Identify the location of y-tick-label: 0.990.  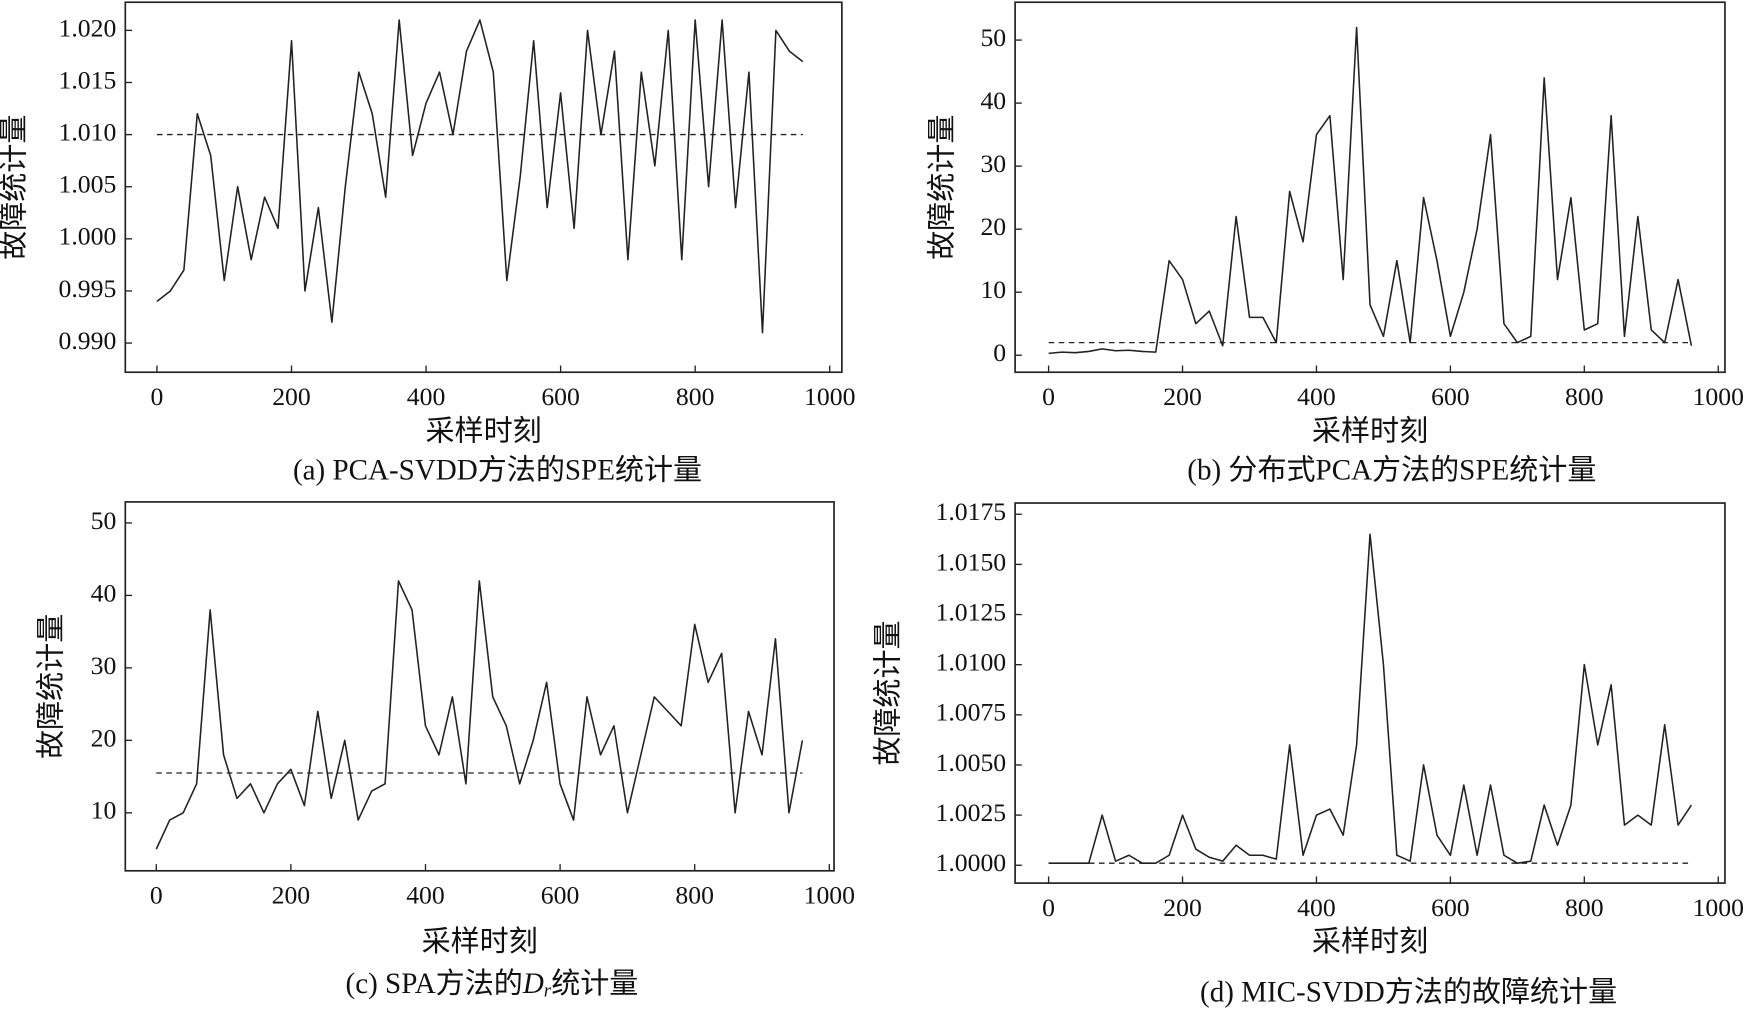
(88, 340).